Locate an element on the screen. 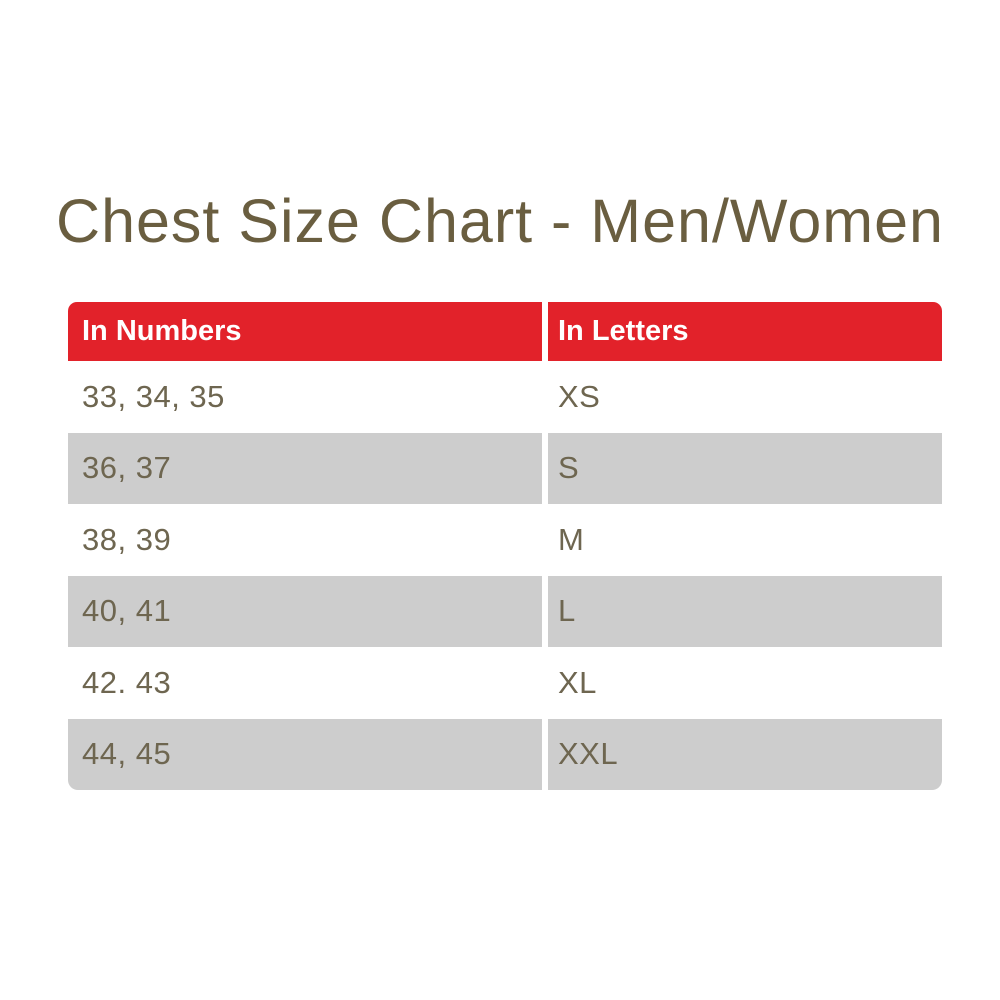 This screenshot has height=1000, width=1000. table-row-xxl: 44, 45 XXL is located at coordinates (505, 754).